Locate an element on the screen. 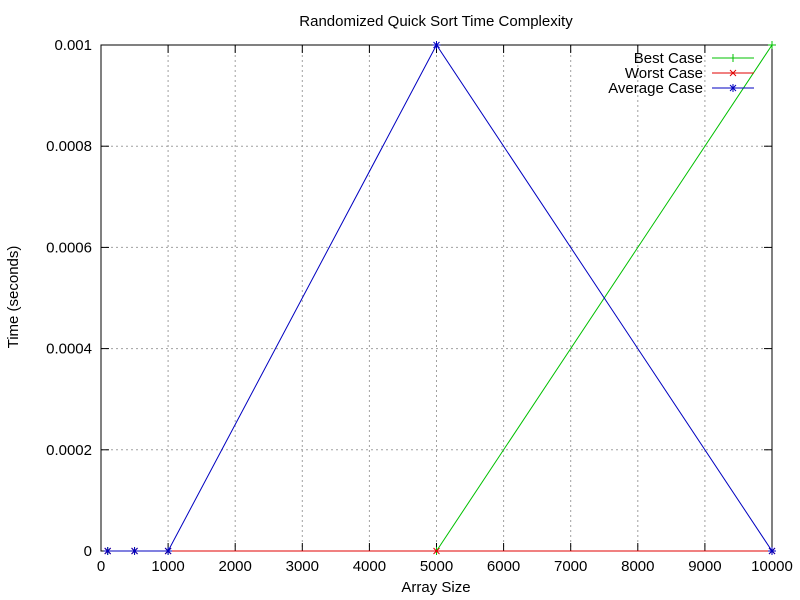  y-tick-label: 0.0008 is located at coordinates (69, 146).